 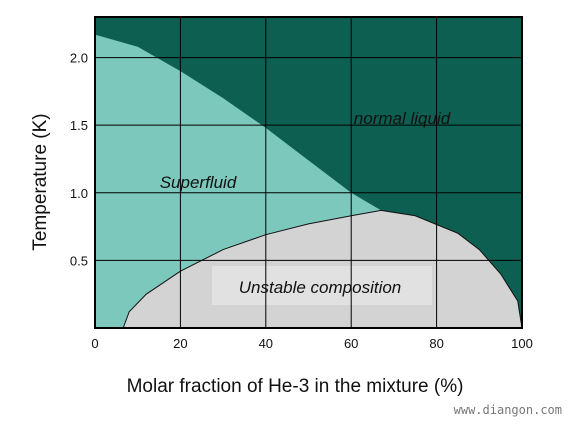 I want to click on y-tick-label: 2.0, so click(x=79, y=58).